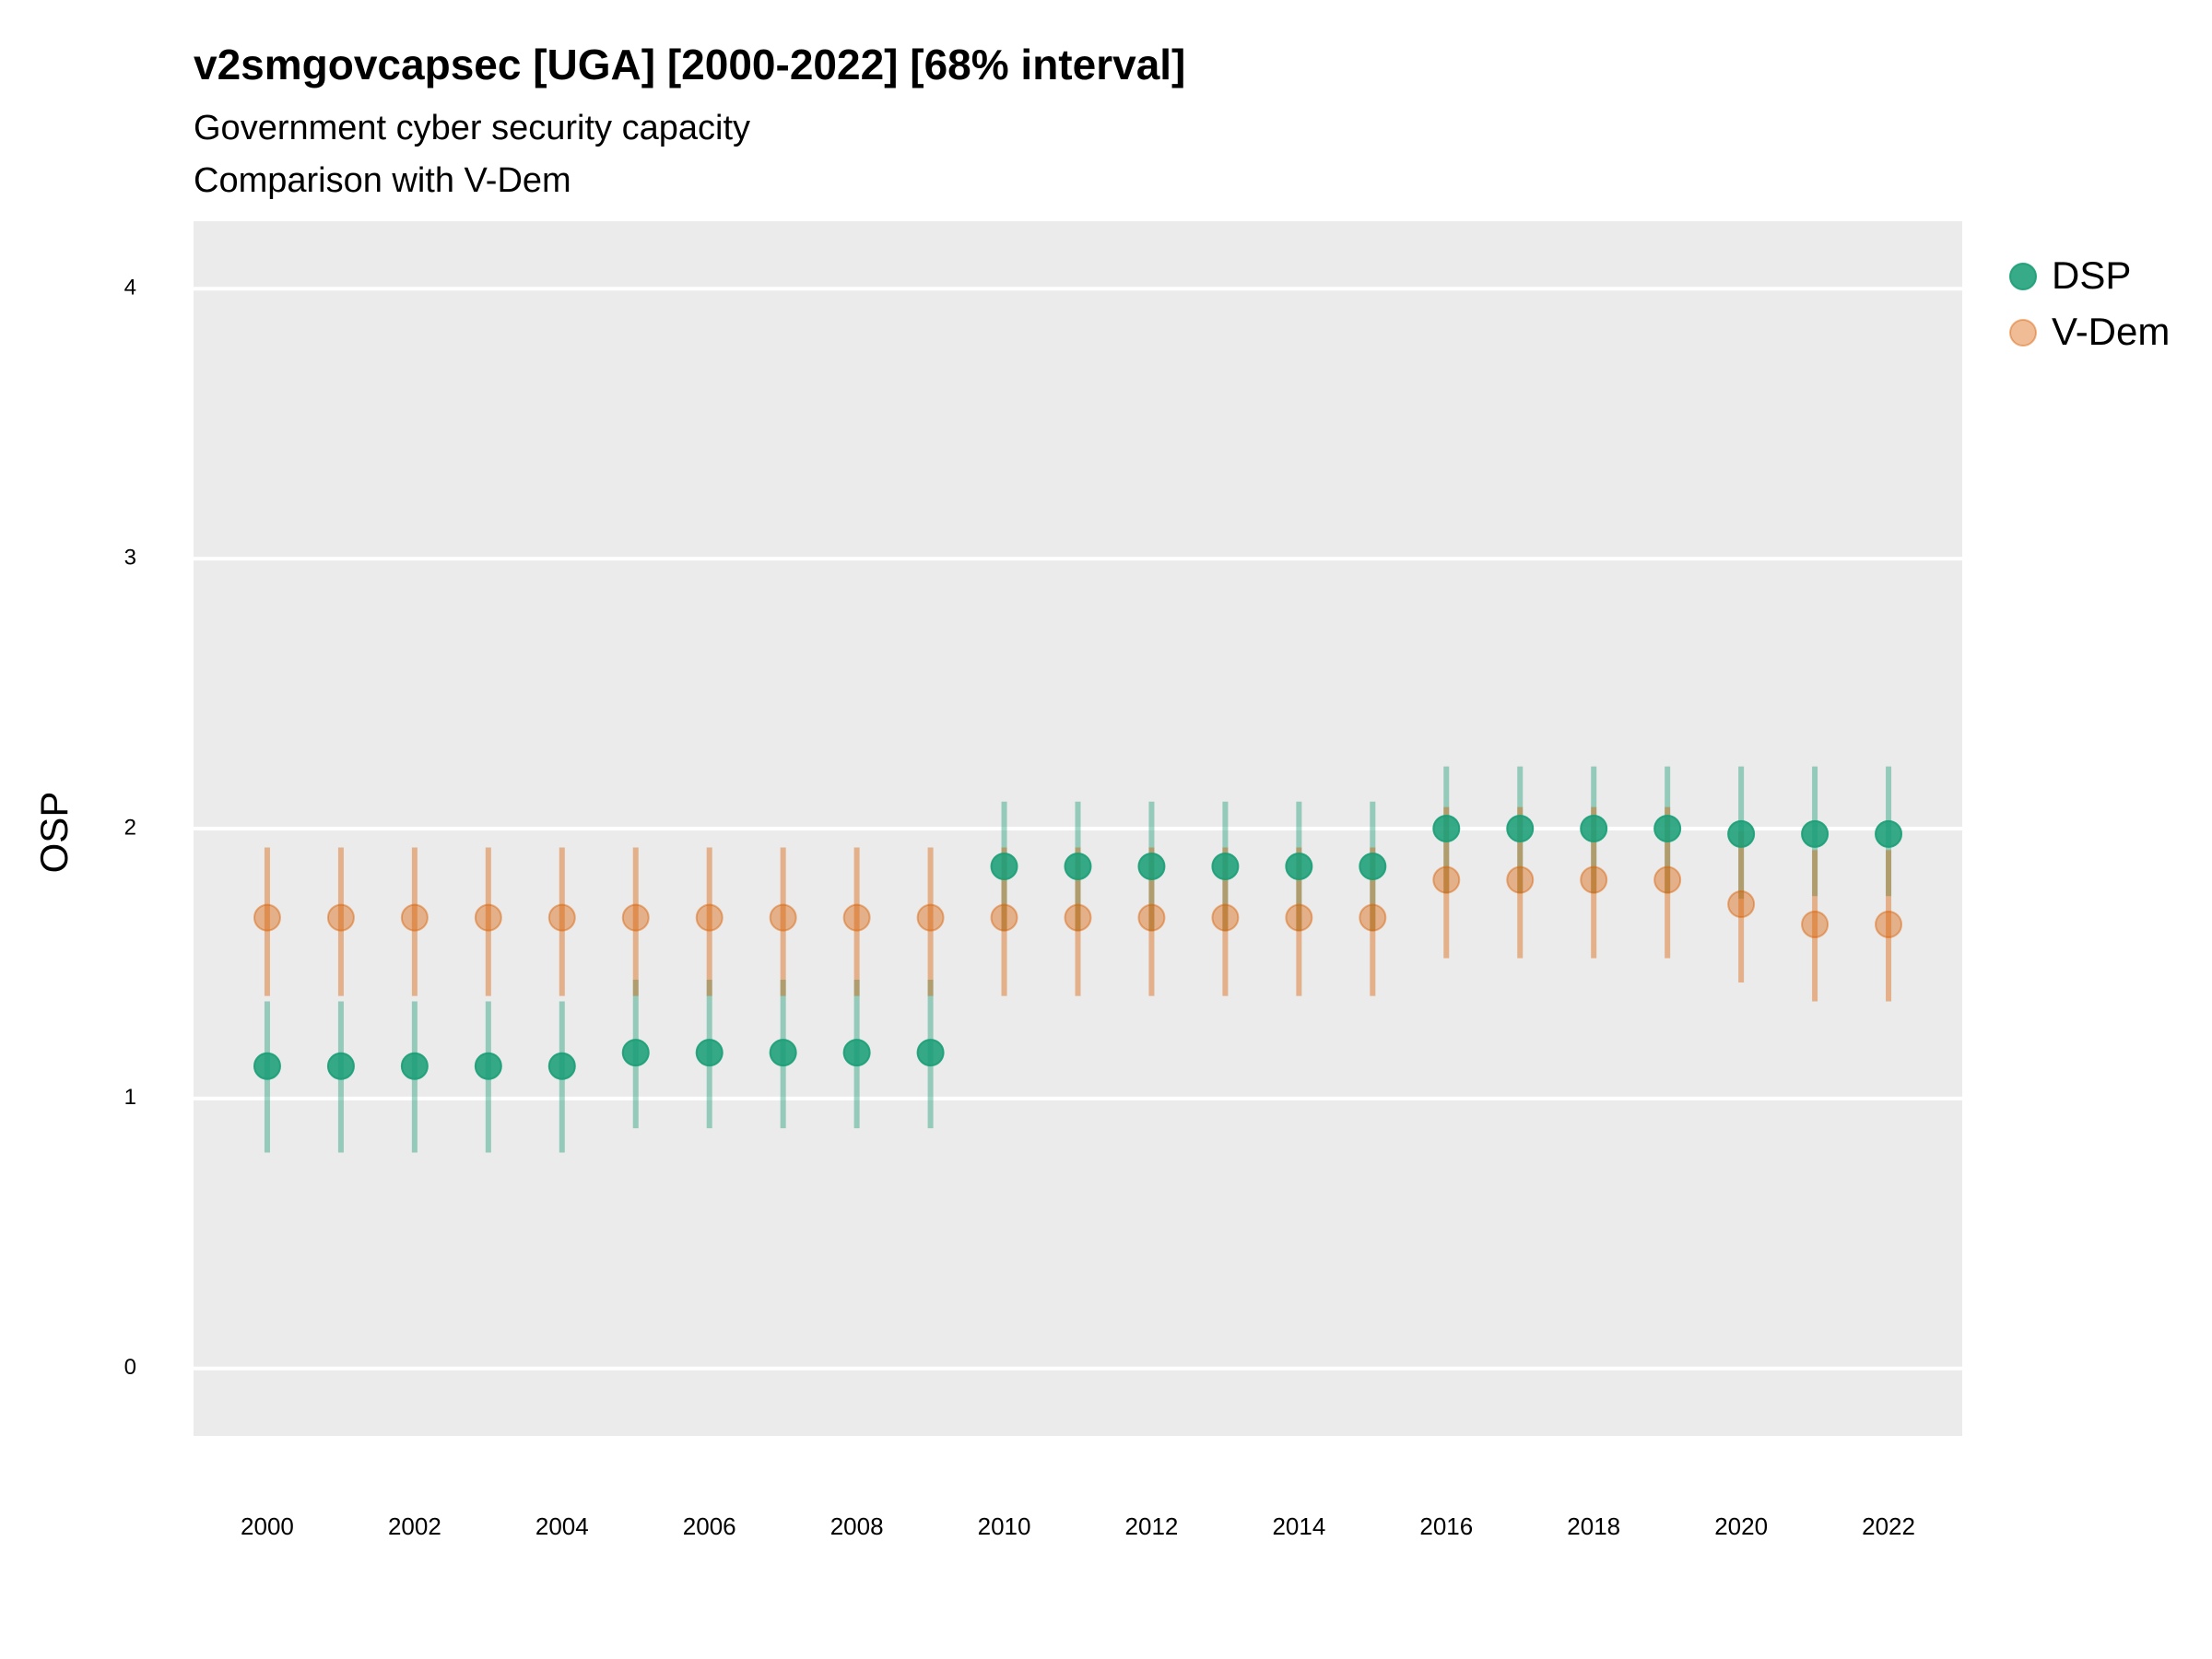 This screenshot has width=2212, height=1659. What do you see at coordinates (130, 1367) in the screenshot?
I see `y-tick-label: 0` at bounding box center [130, 1367].